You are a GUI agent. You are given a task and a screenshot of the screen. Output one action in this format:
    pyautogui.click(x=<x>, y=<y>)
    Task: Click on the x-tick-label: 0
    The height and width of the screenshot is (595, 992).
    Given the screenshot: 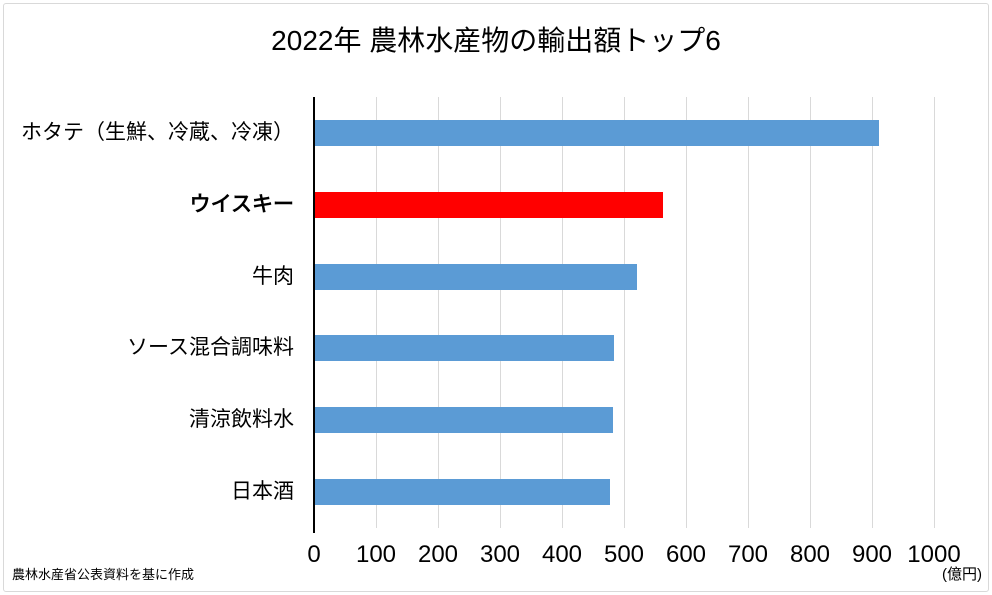 What is the action you would take?
    pyautogui.click(x=314, y=554)
    